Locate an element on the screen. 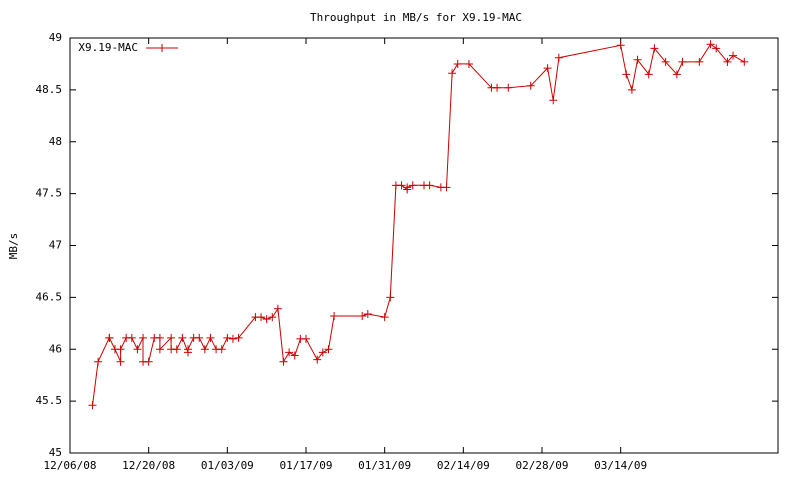 The image size is (800, 480). y-tick-label: 46.5 is located at coordinates (49, 296).